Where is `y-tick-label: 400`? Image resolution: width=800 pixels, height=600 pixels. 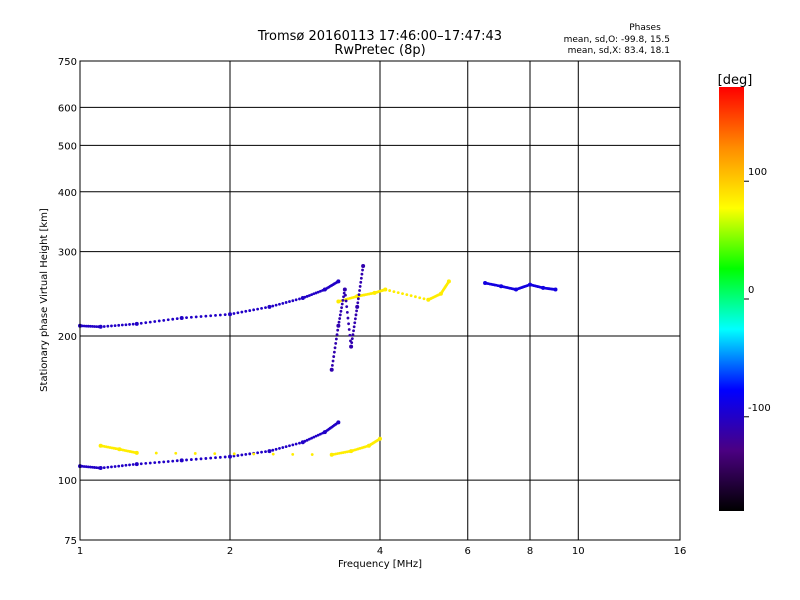
y-tick-label: 400 is located at coordinates (67, 193).